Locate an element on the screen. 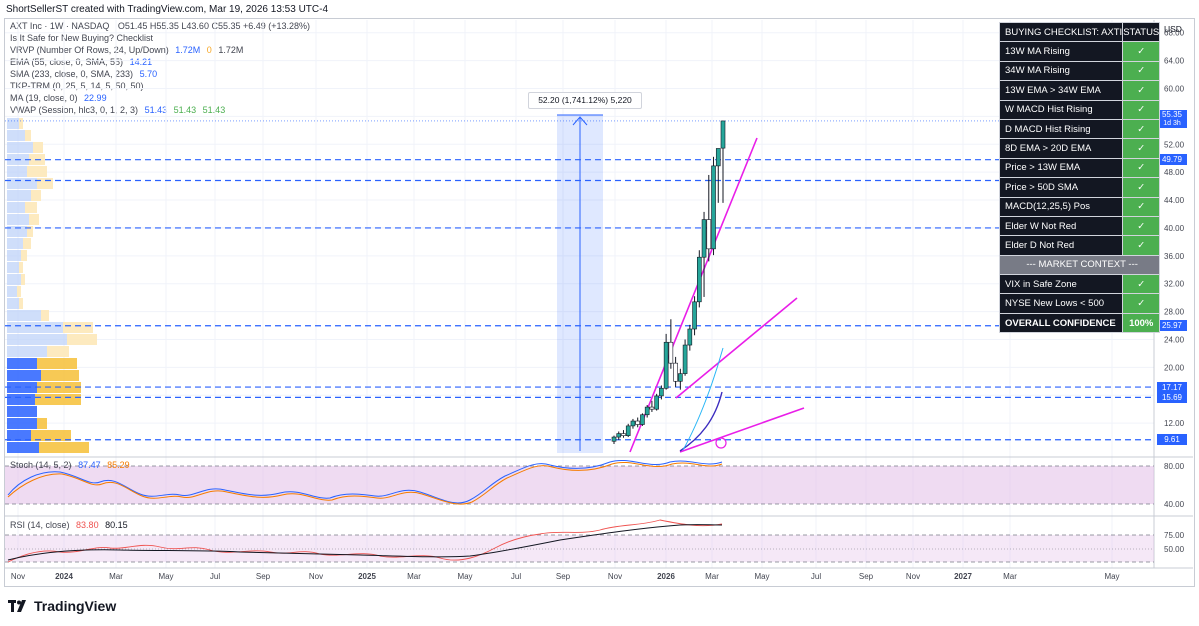 This screenshot has height=626, width=1199. rsi-legend: RSI (14, close) 83.80 80.15 is located at coordinates (69, 525).